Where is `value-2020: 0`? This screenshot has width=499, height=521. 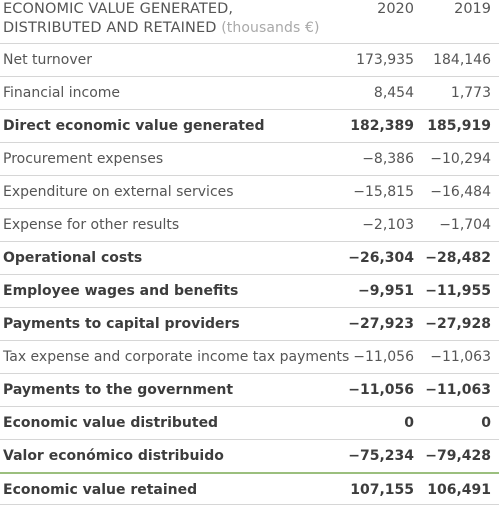 value-2020: 0 is located at coordinates (409, 423).